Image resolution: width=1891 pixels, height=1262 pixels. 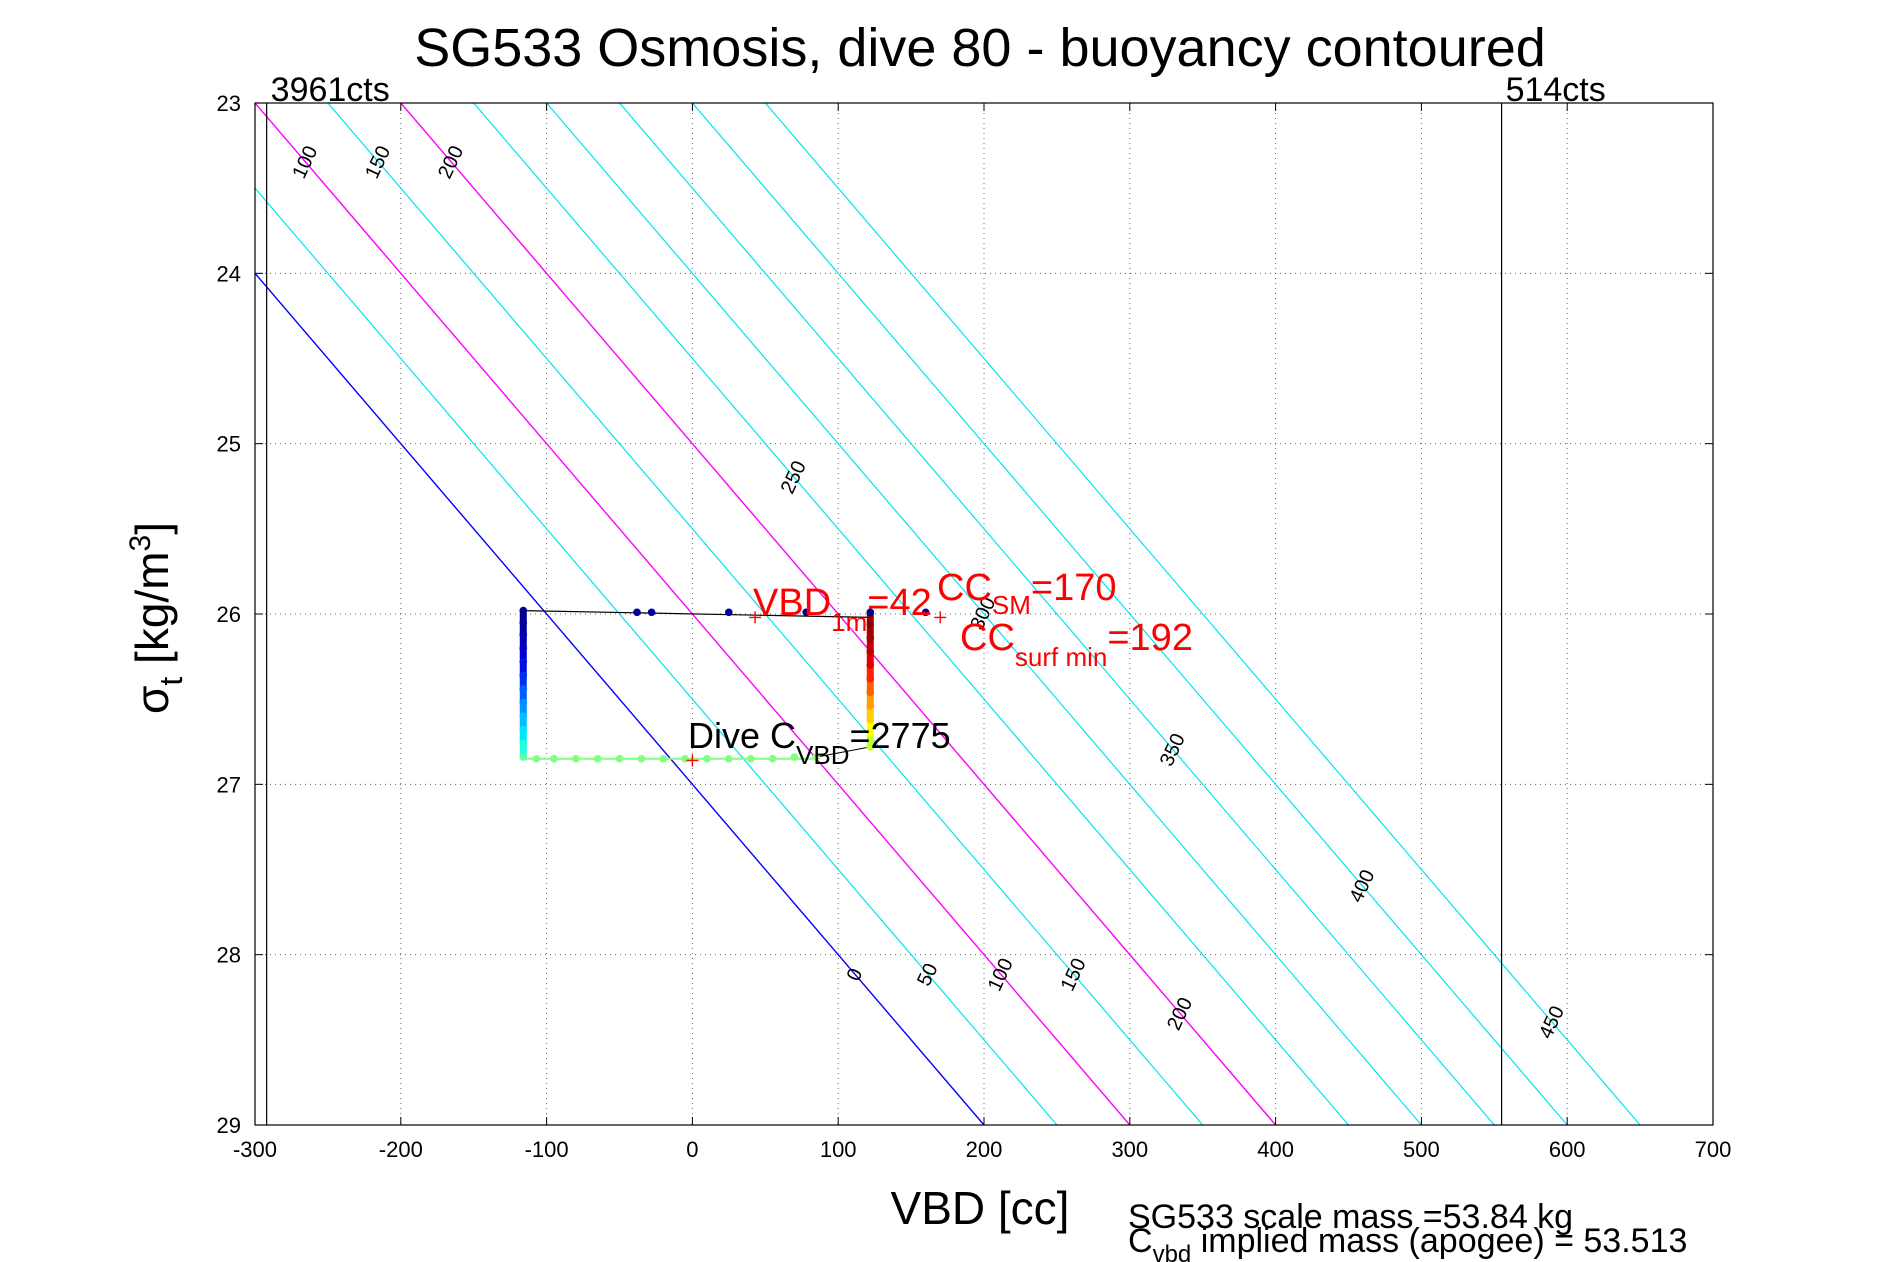 What do you see at coordinates (255, 1149) in the screenshot?
I see `x-tick-label: -300` at bounding box center [255, 1149].